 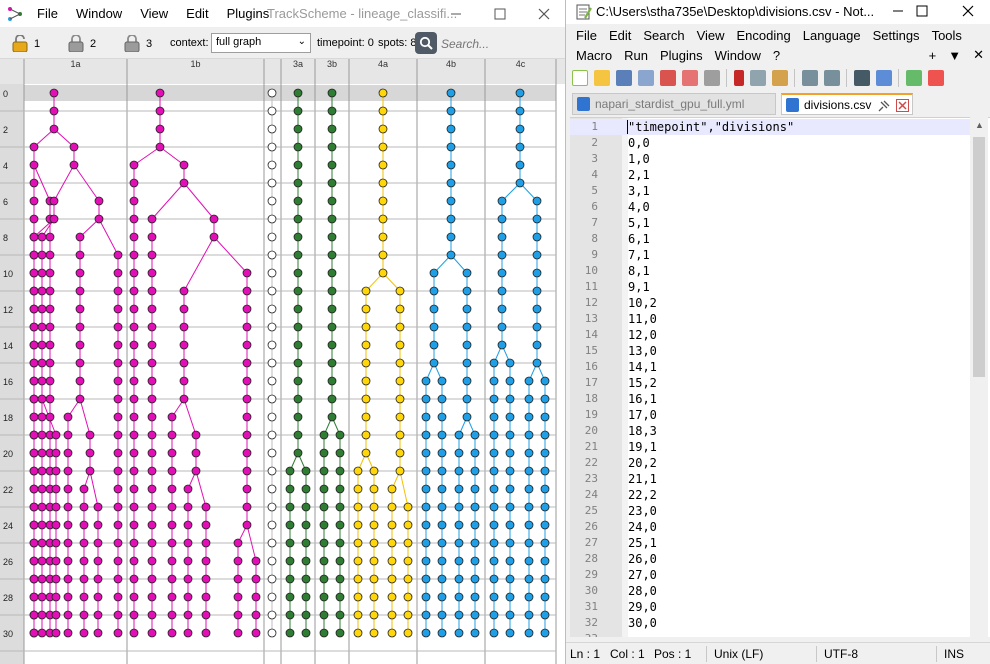 I want to click on replace-icon, so click(x=884, y=77).